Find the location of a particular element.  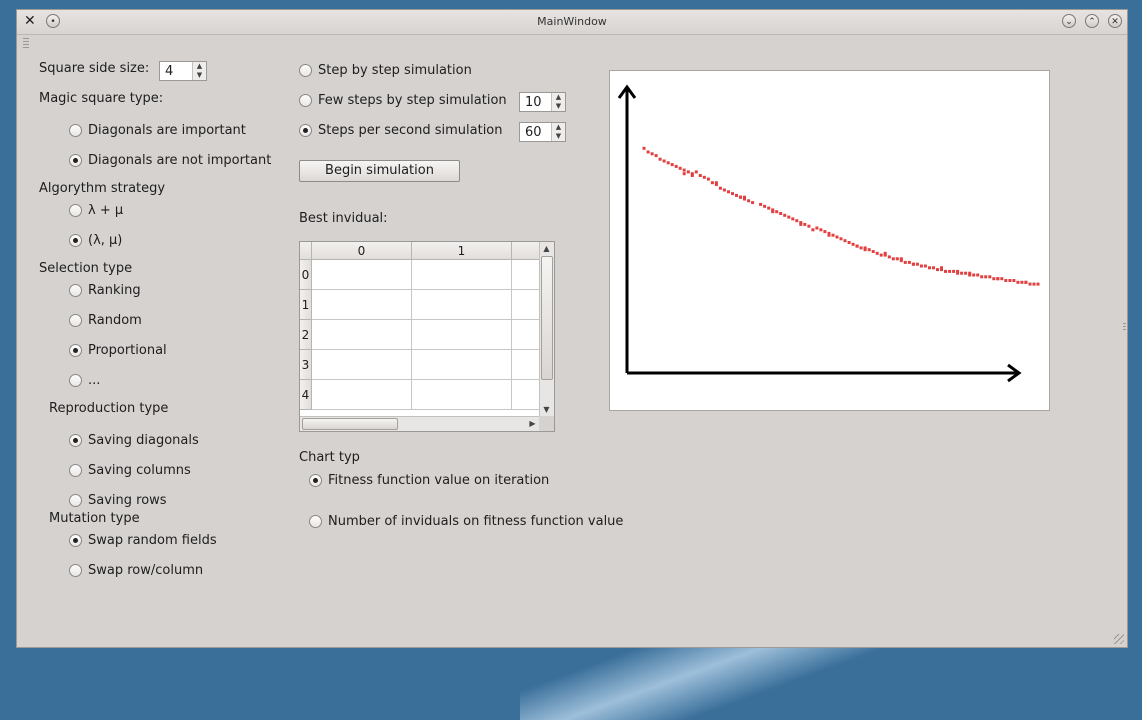

radio-diagonals-important-label: Diagonals are important is located at coordinates (167, 130).